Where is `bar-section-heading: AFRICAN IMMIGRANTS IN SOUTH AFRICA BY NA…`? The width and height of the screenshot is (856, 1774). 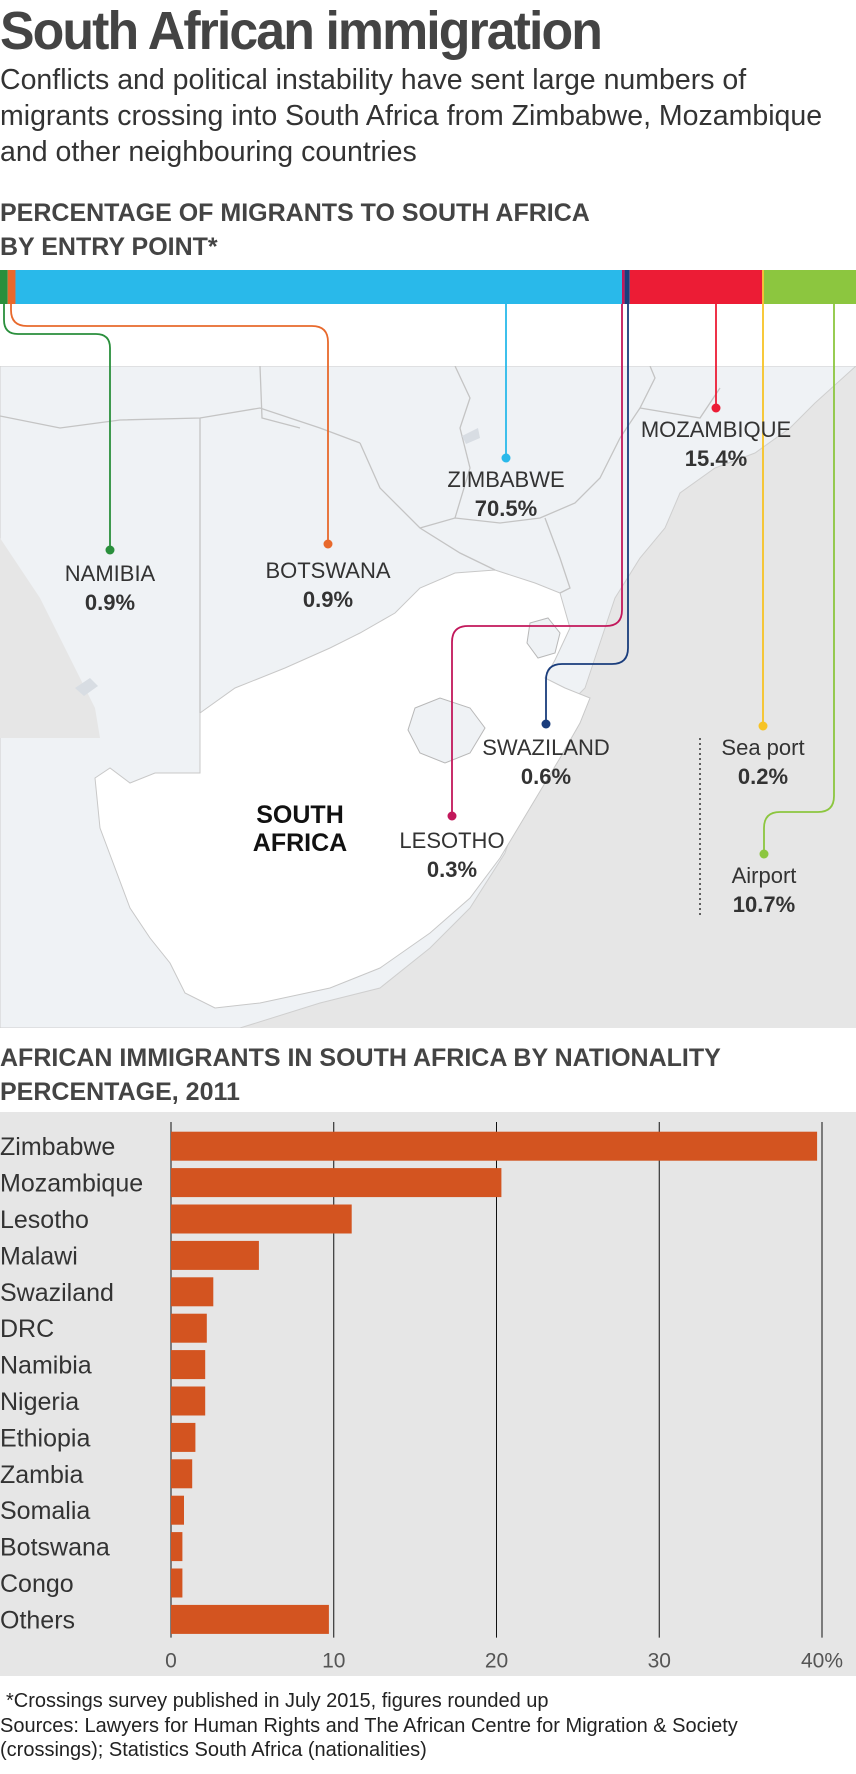
bar-section-heading: AFRICAN IMMIGRANTS IN SOUTH AFRICA BY NA… is located at coordinates (360, 1075).